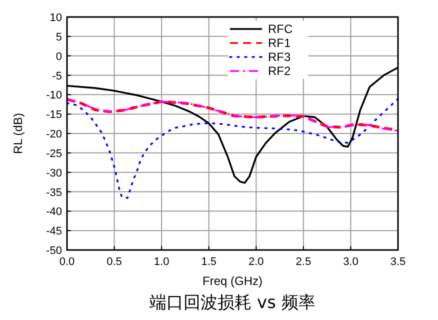 This screenshot has width=438, height=320. I want to click on y-tick-label: -40, so click(54, 212).